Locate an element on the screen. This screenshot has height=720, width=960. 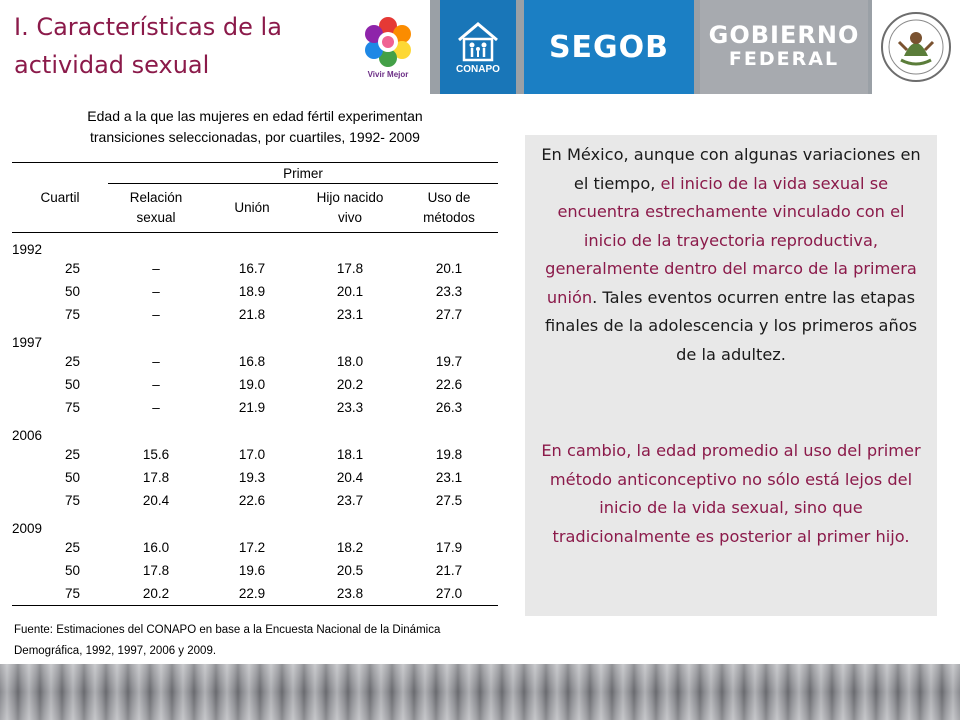
cell-union: 17.0 is located at coordinates (252, 454).